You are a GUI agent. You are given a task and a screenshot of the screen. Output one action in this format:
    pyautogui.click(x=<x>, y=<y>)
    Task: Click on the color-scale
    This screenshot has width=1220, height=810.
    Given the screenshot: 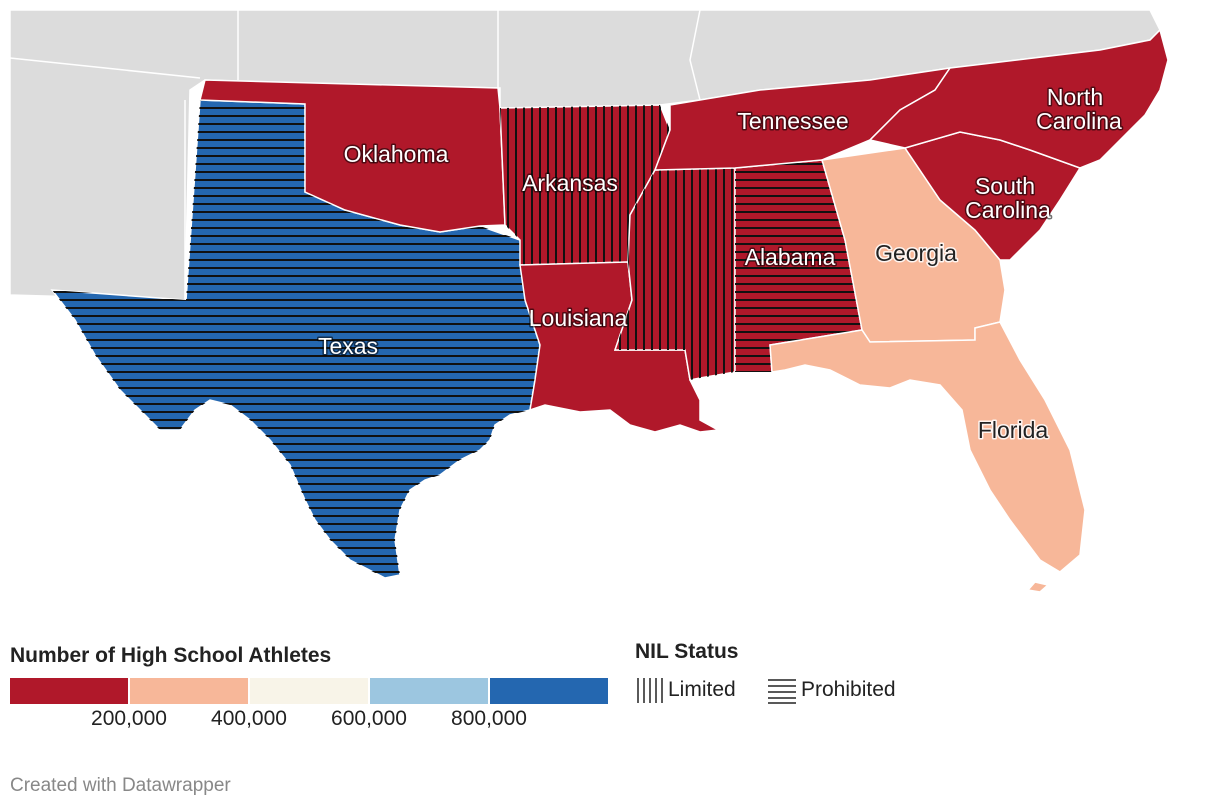 What is the action you would take?
    pyautogui.click(x=309, y=691)
    